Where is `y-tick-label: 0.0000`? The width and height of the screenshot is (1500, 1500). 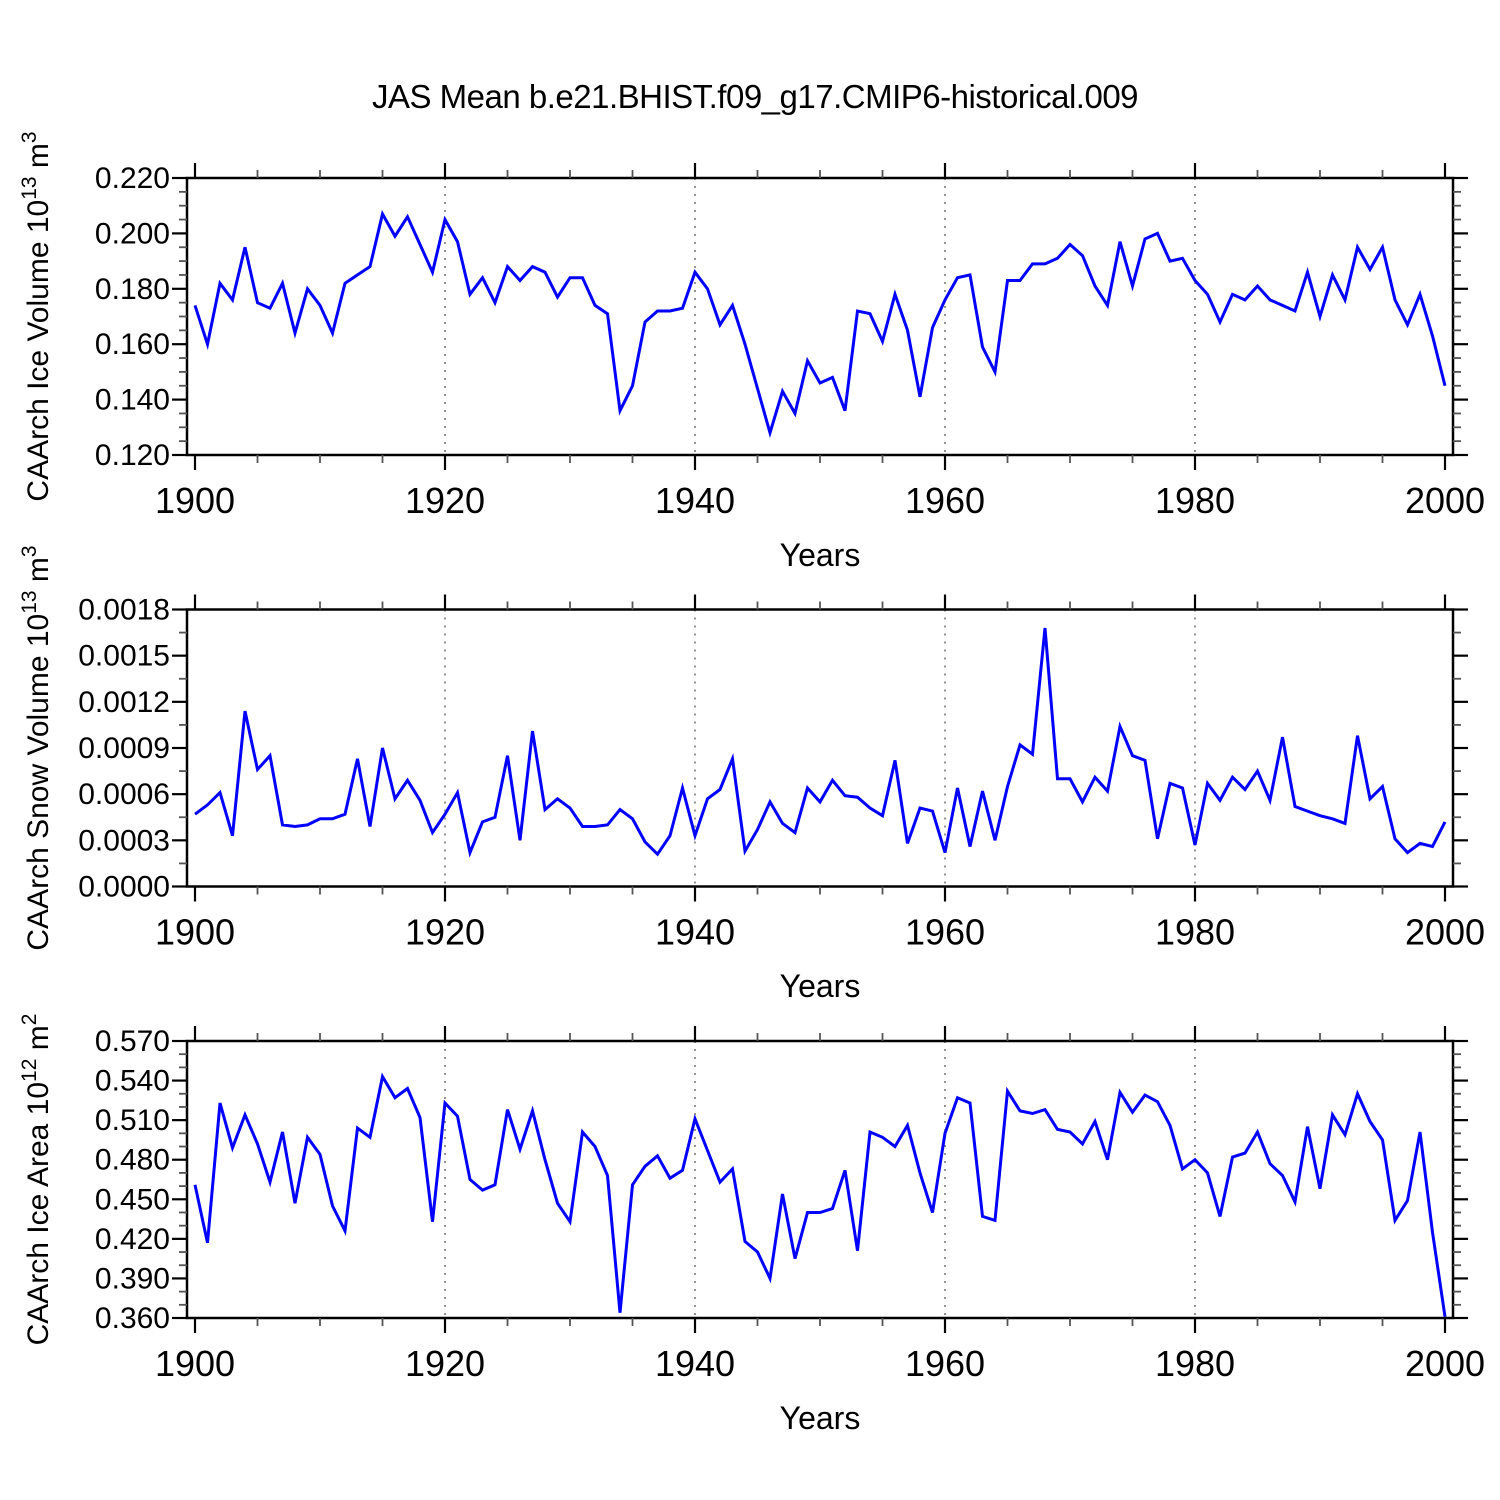 y-tick-label: 0.0000 is located at coordinates (124, 887).